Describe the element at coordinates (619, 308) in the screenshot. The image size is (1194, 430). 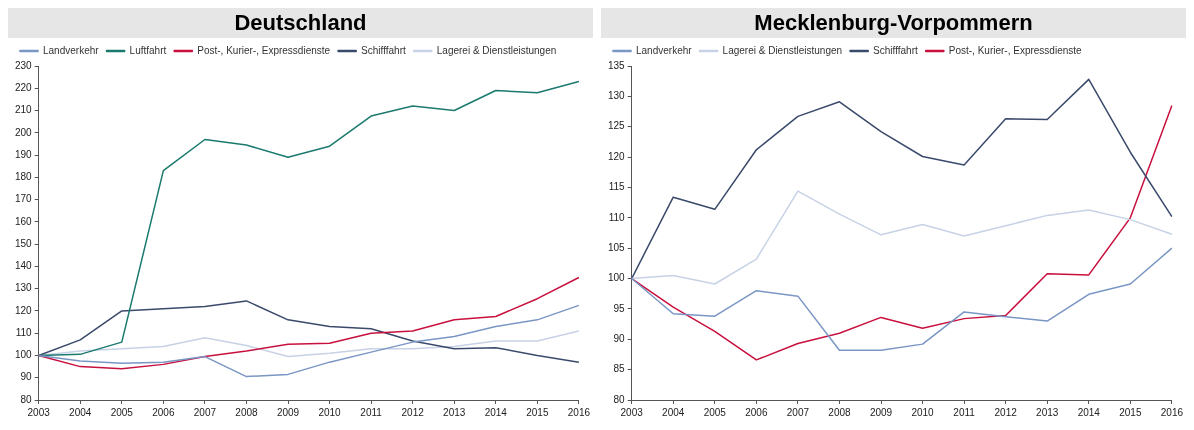
I see `y-tick-label: 95` at that location.